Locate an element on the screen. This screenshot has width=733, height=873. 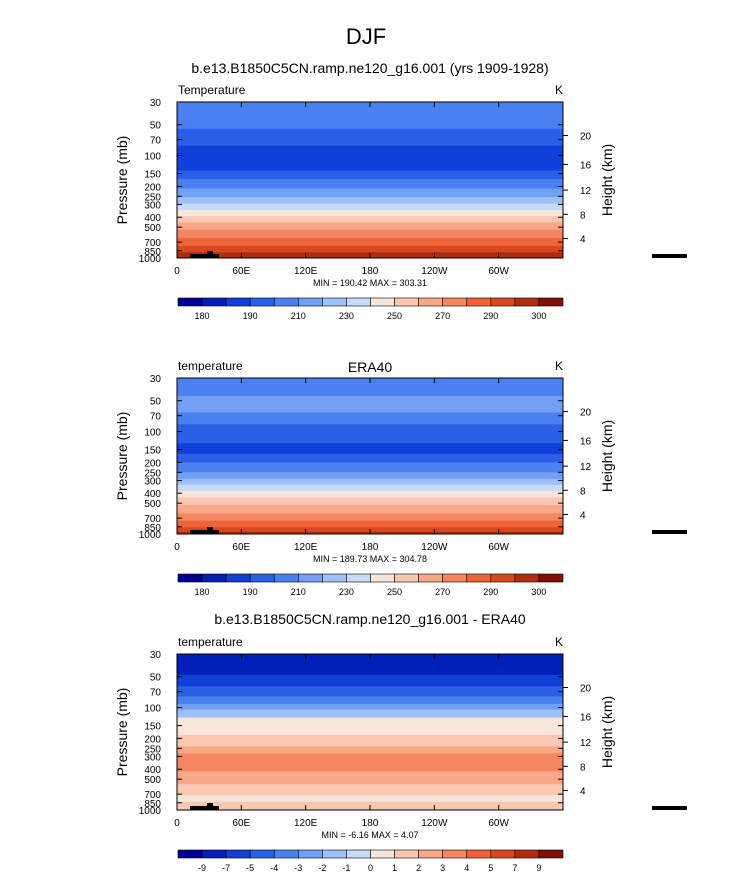
colorbar-label: -4 is located at coordinates (274, 868).